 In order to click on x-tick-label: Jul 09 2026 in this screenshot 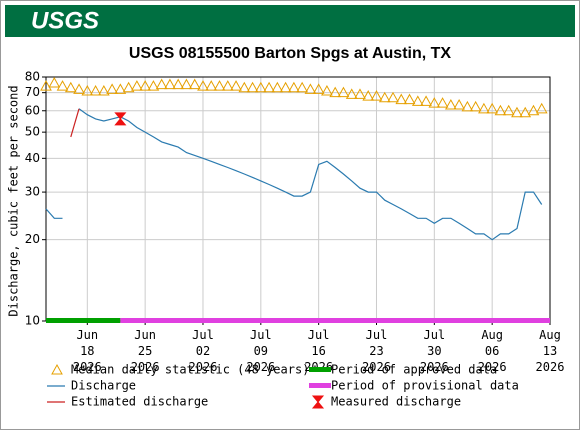, I will do `click(260, 351)`.